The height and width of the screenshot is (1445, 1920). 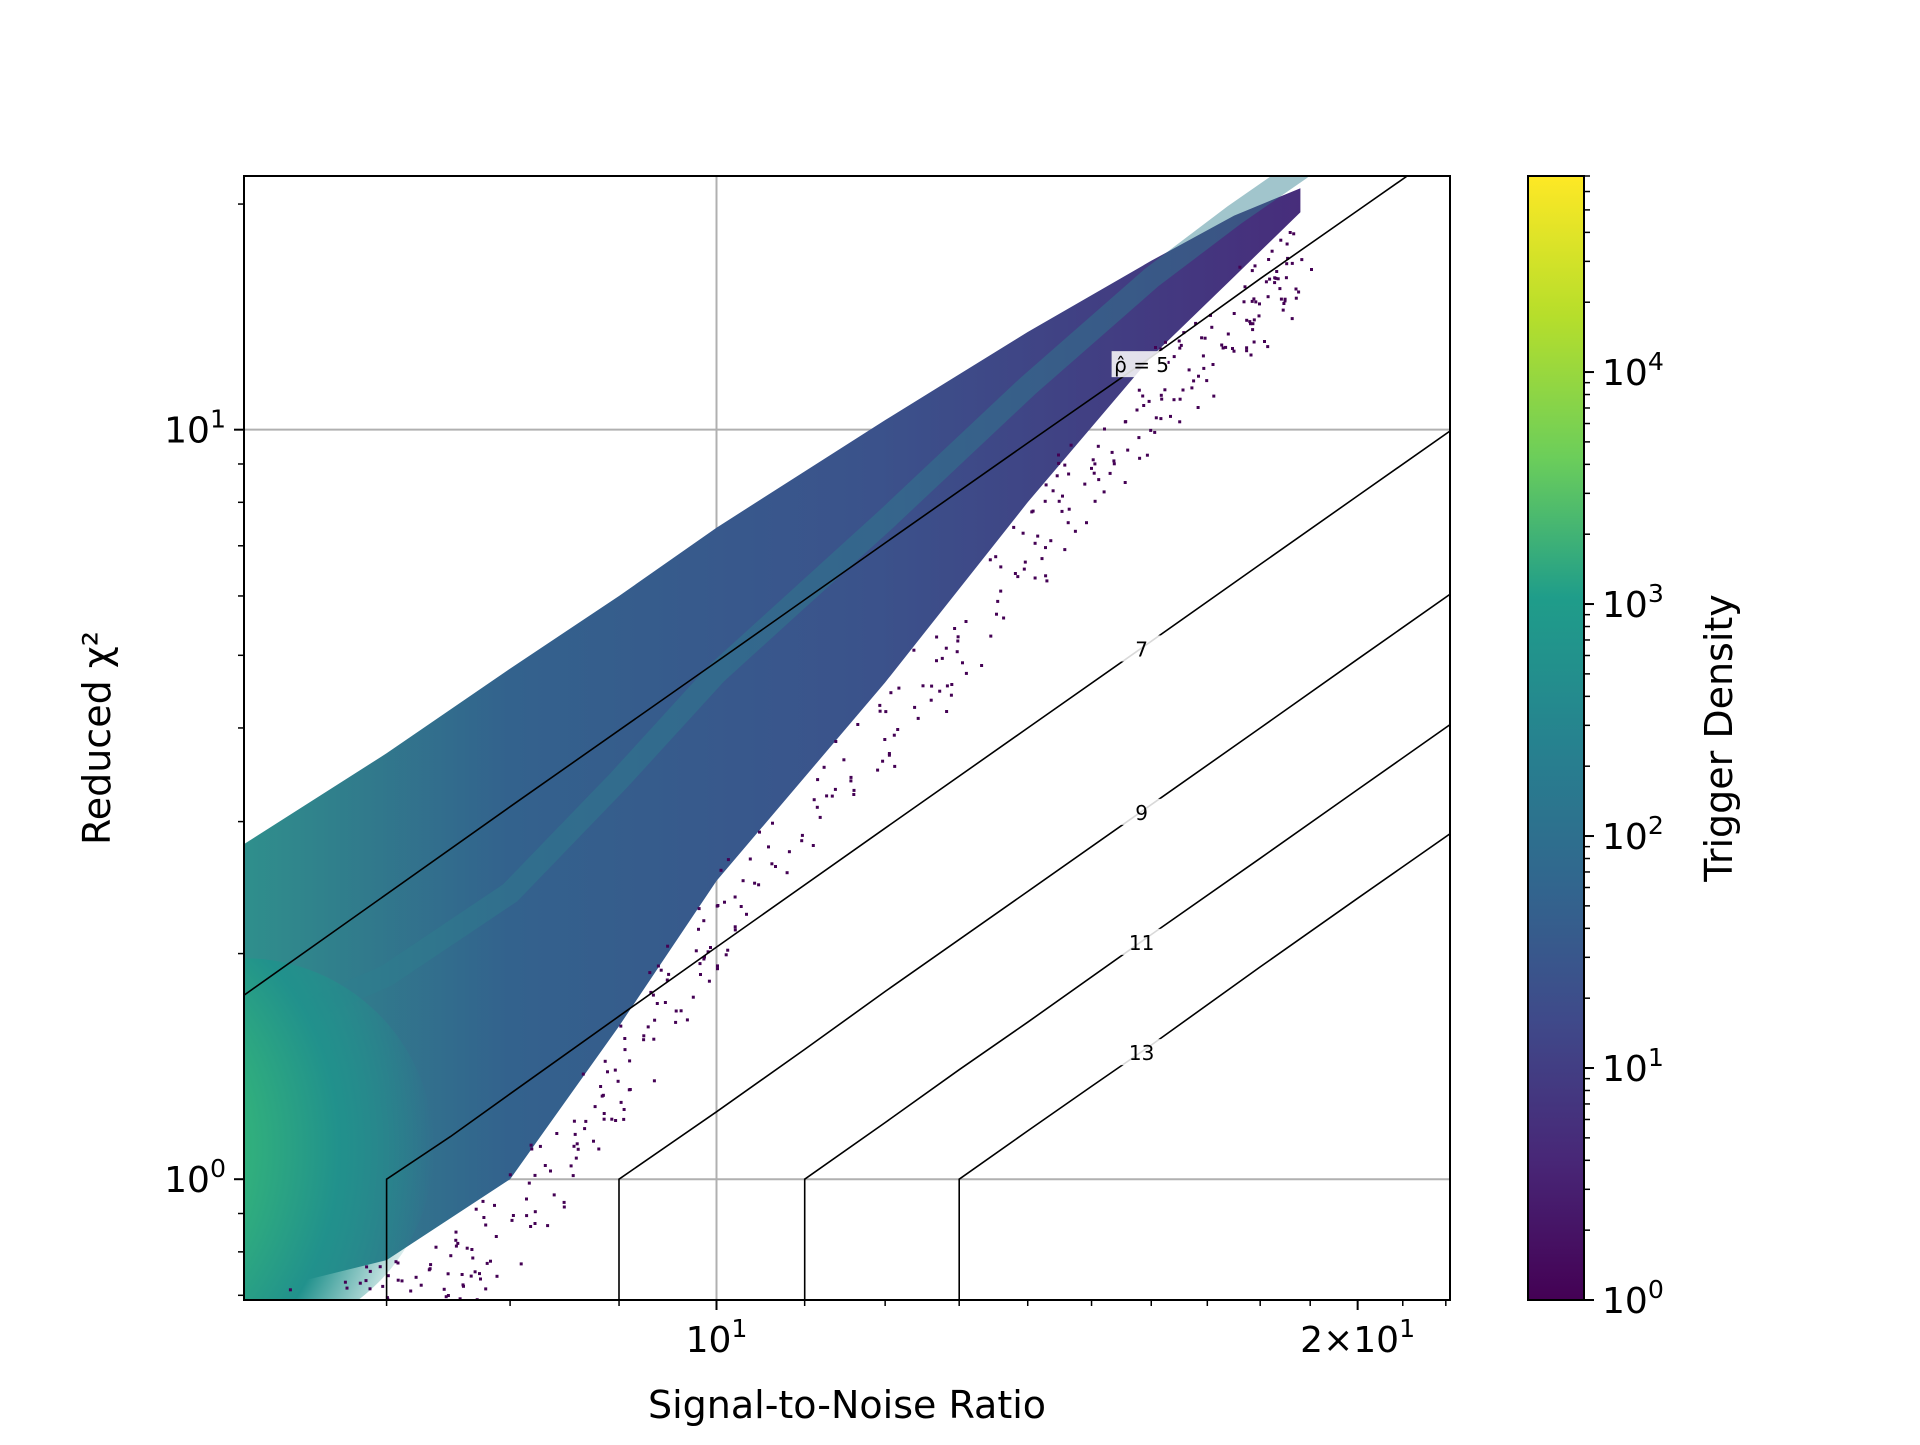 What do you see at coordinates (1633, 1066) in the screenshot?
I see `colorbar-tick-label: 10¹` at bounding box center [1633, 1066].